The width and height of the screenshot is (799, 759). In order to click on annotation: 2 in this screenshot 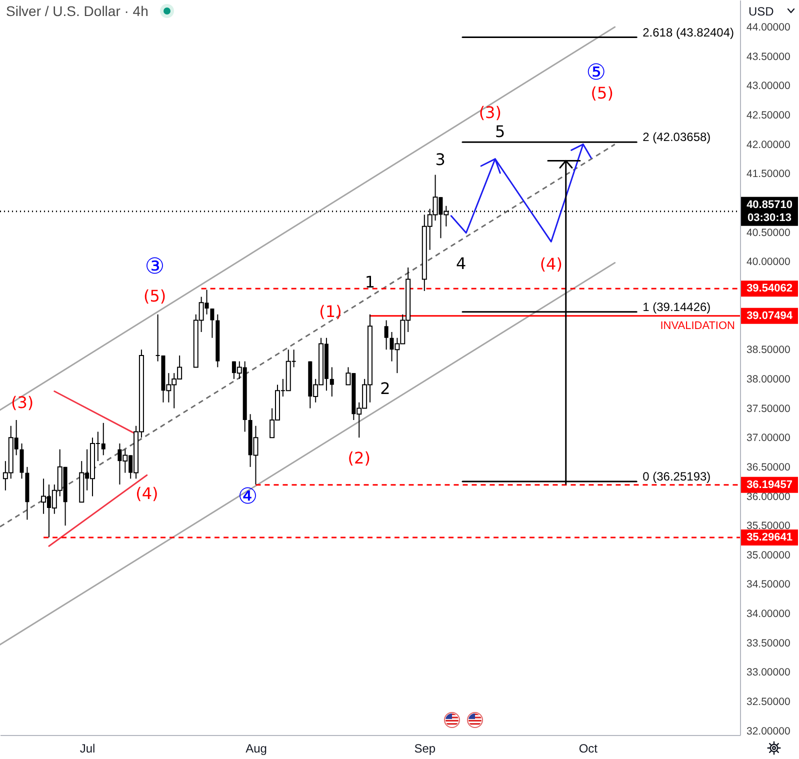, I will do `click(385, 388)`.